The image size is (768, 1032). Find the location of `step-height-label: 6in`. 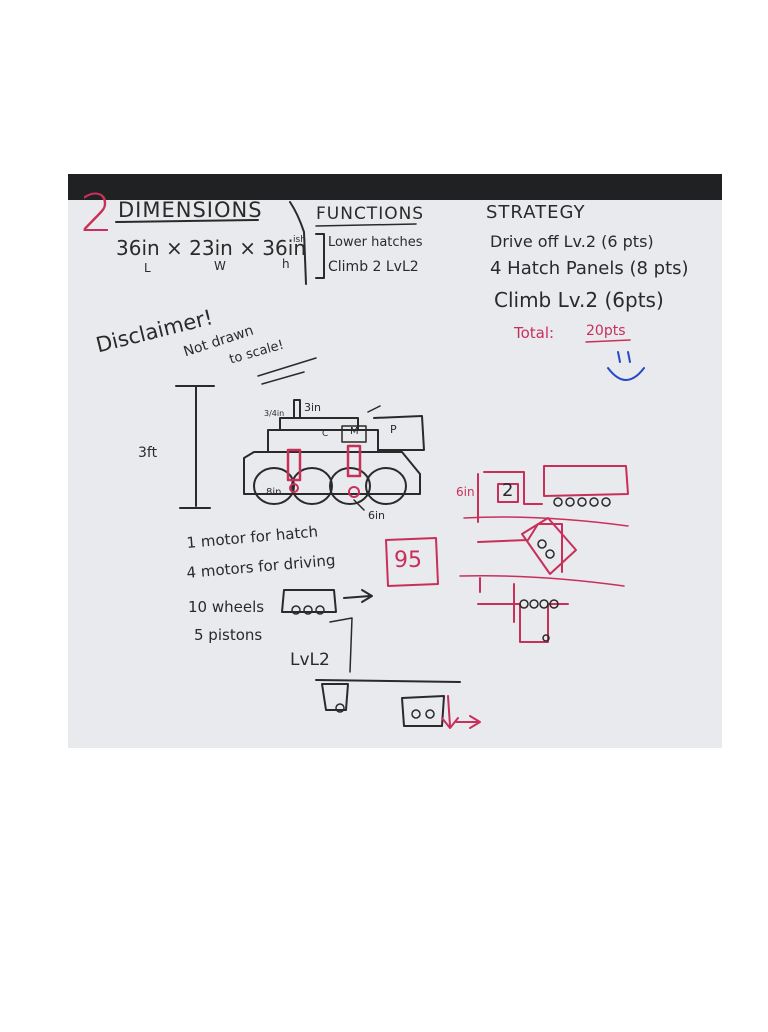

step-height-label: 6in is located at coordinates (465, 492).